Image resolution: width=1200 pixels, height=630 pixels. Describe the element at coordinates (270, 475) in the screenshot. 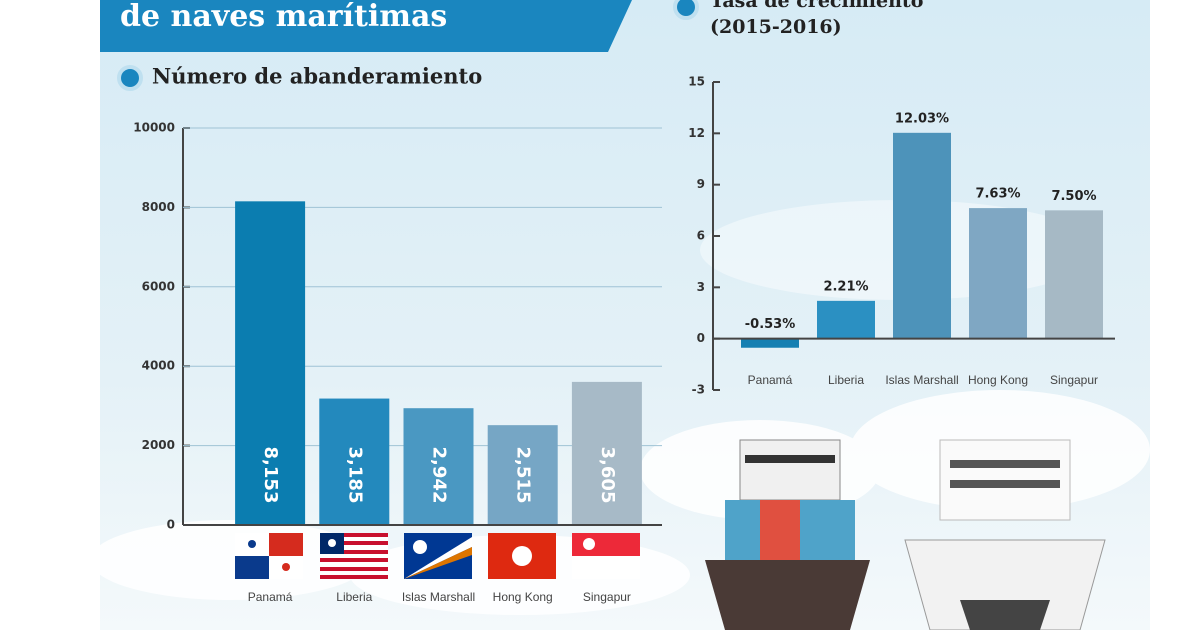

I see `value-label: 8,153` at that location.